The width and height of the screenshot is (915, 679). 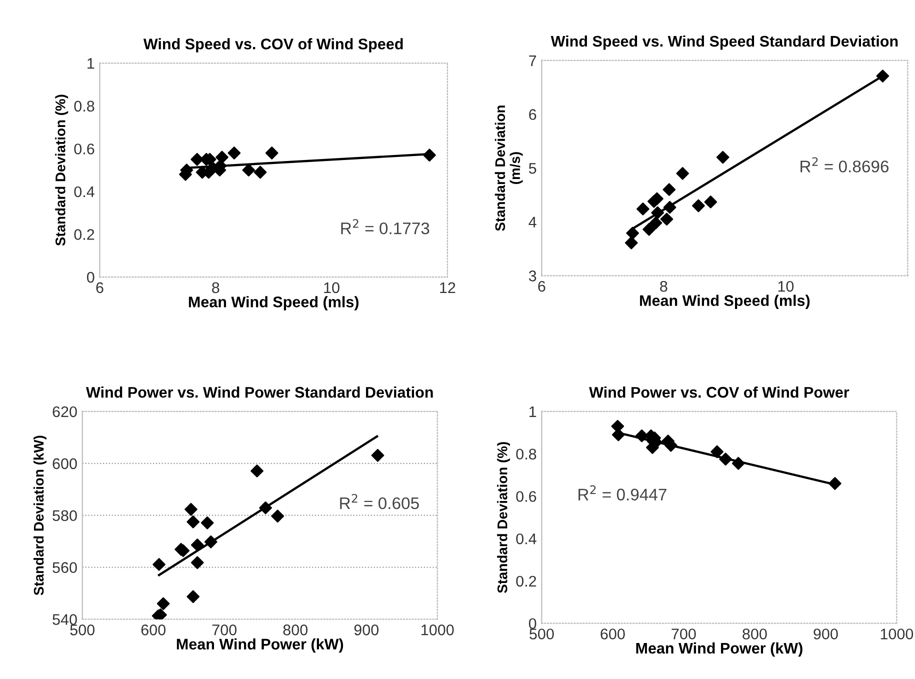 What do you see at coordinates (64, 464) in the screenshot?
I see `y-tick-label: 600` at bounding box center [64, 464].